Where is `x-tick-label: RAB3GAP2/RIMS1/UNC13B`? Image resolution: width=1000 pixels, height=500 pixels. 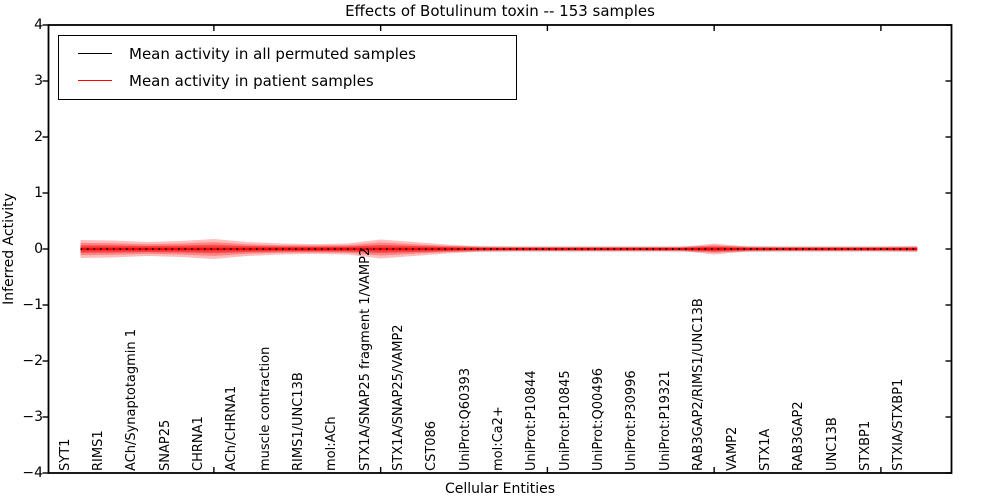 x-tick-label: RAB3GAP2/RIMS1/UNC13B is located at coordinates (699, 384).